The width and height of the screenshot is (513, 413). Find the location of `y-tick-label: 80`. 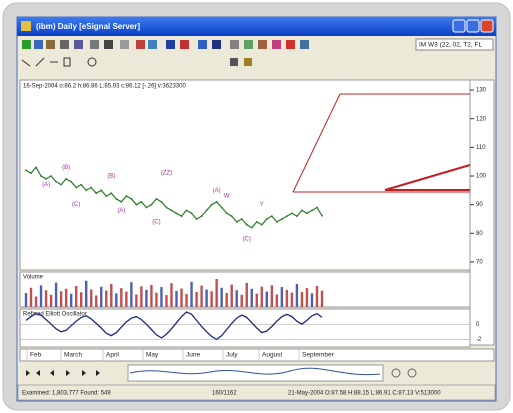

y-tick-label: 80 is located at coordinates (479, 234).